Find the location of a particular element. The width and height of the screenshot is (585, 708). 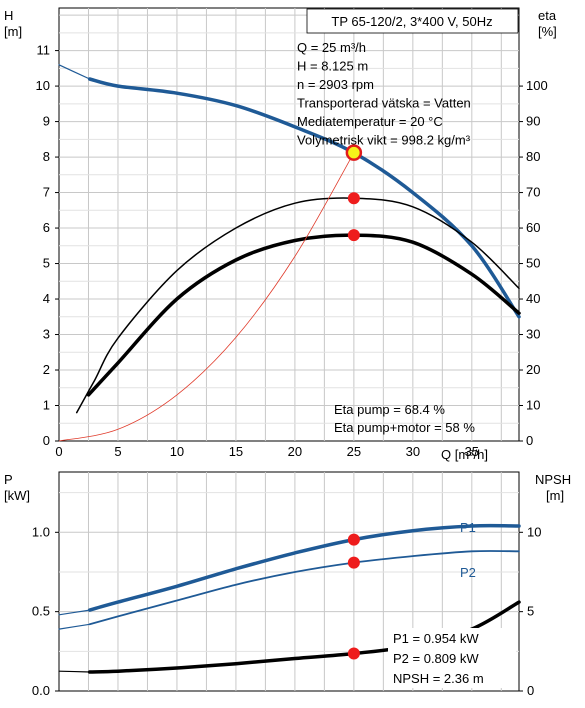

left-tick-label: 5 is located at coordinates (46, 263).